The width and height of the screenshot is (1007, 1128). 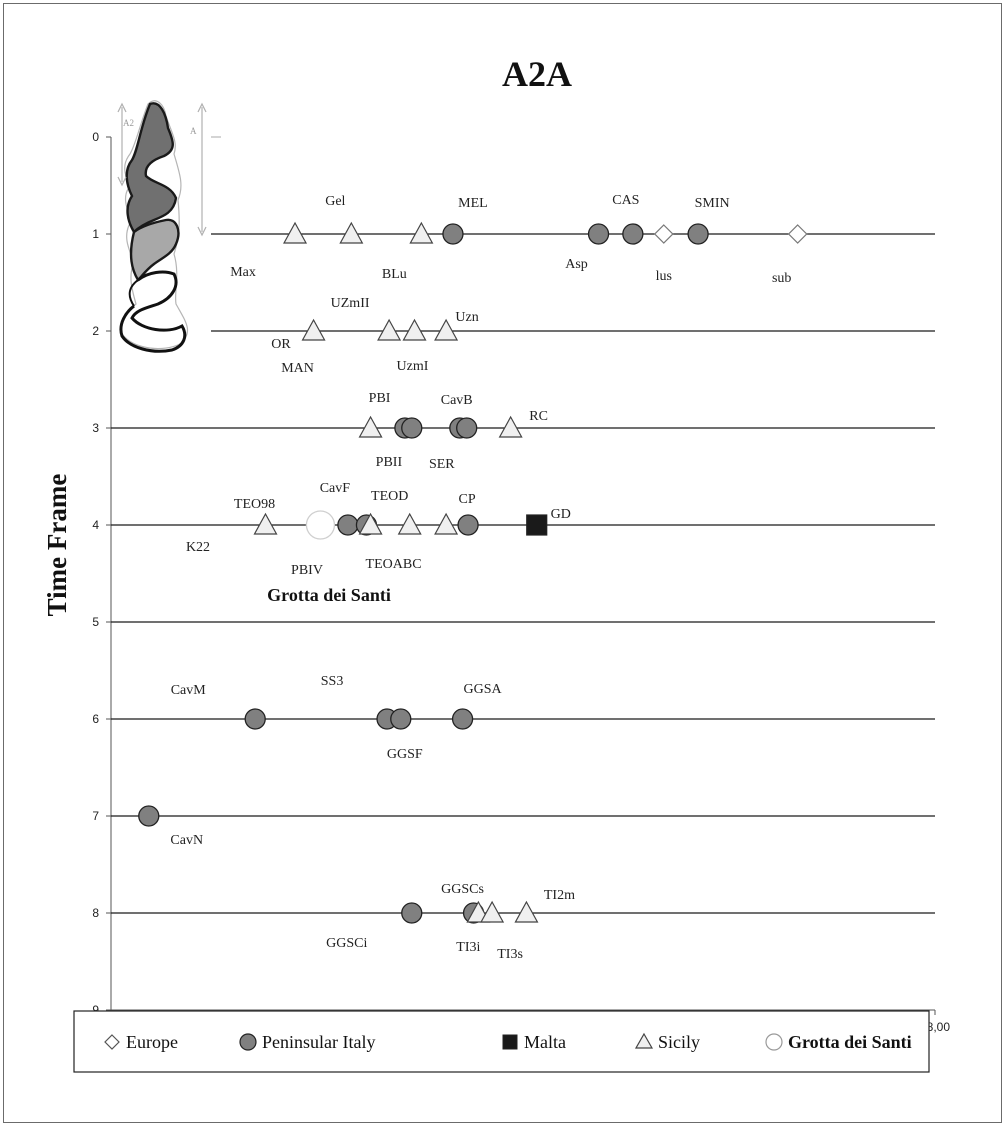 I want to click on label-ggsa: GGSA, so click(x=483, y=689).